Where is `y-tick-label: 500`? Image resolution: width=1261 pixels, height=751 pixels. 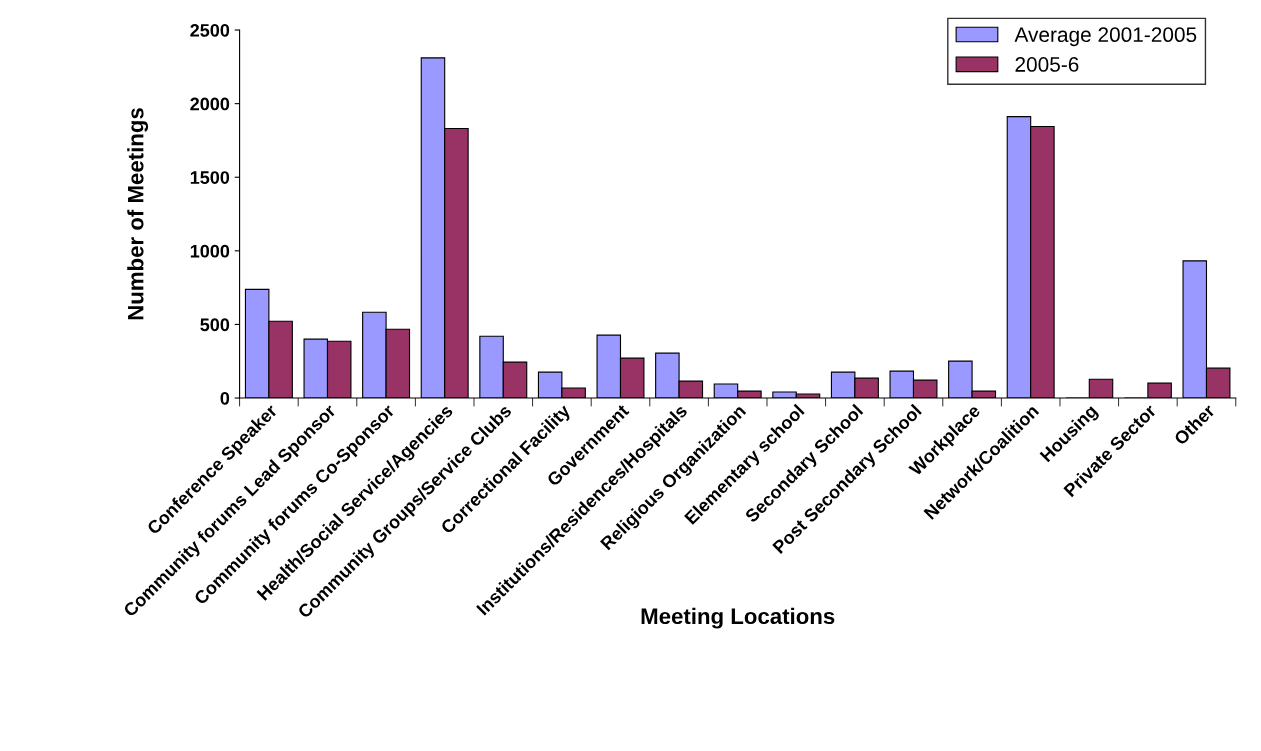
y-tick-label: 500 is located at coordinates (215, 325).